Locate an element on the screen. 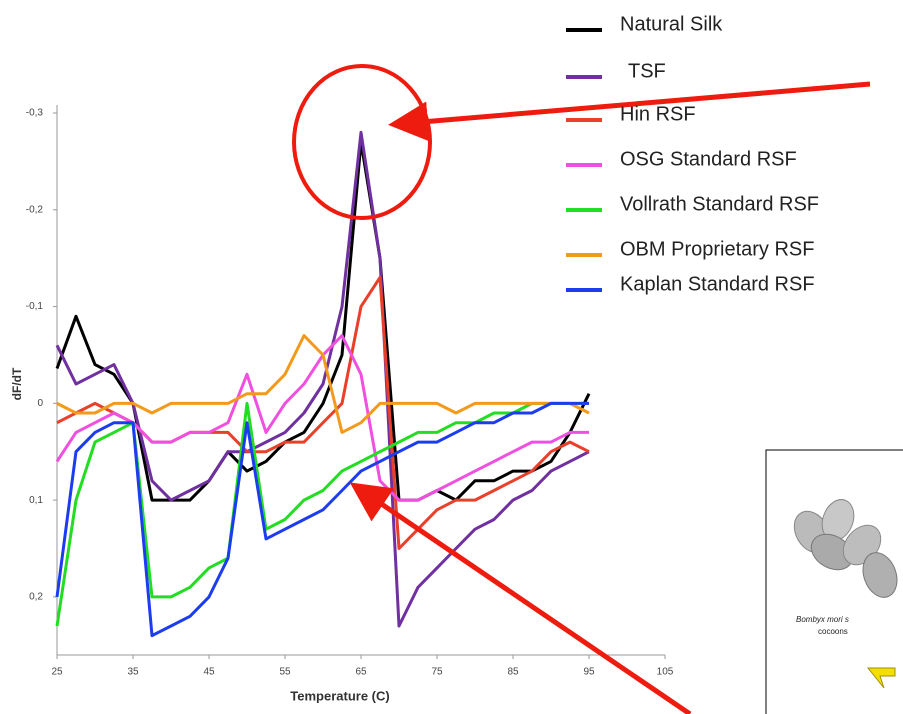  y-tick-label: 0 is located at coordinates (40, 403).